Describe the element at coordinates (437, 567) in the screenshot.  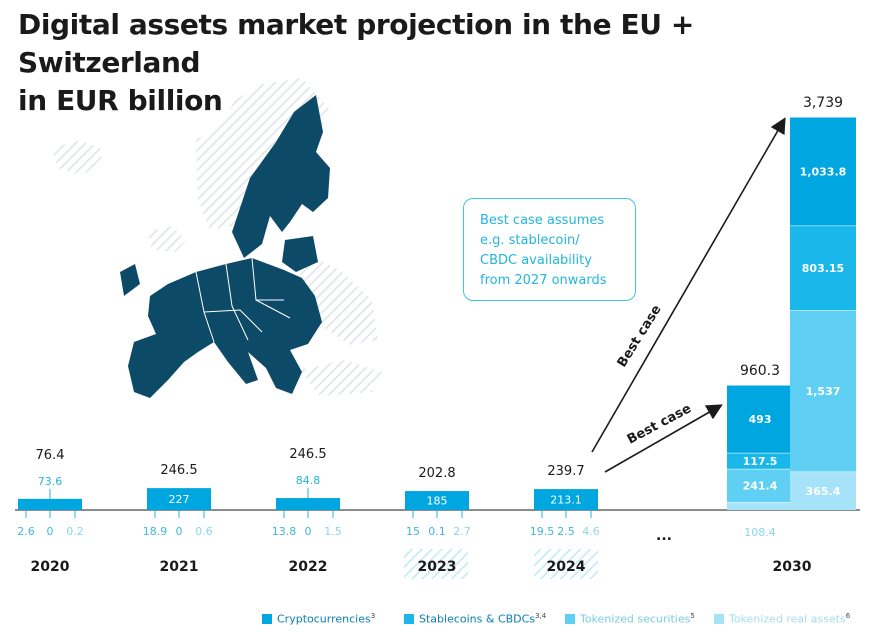
I see `x-tick-label-2023: 2023` at that location.